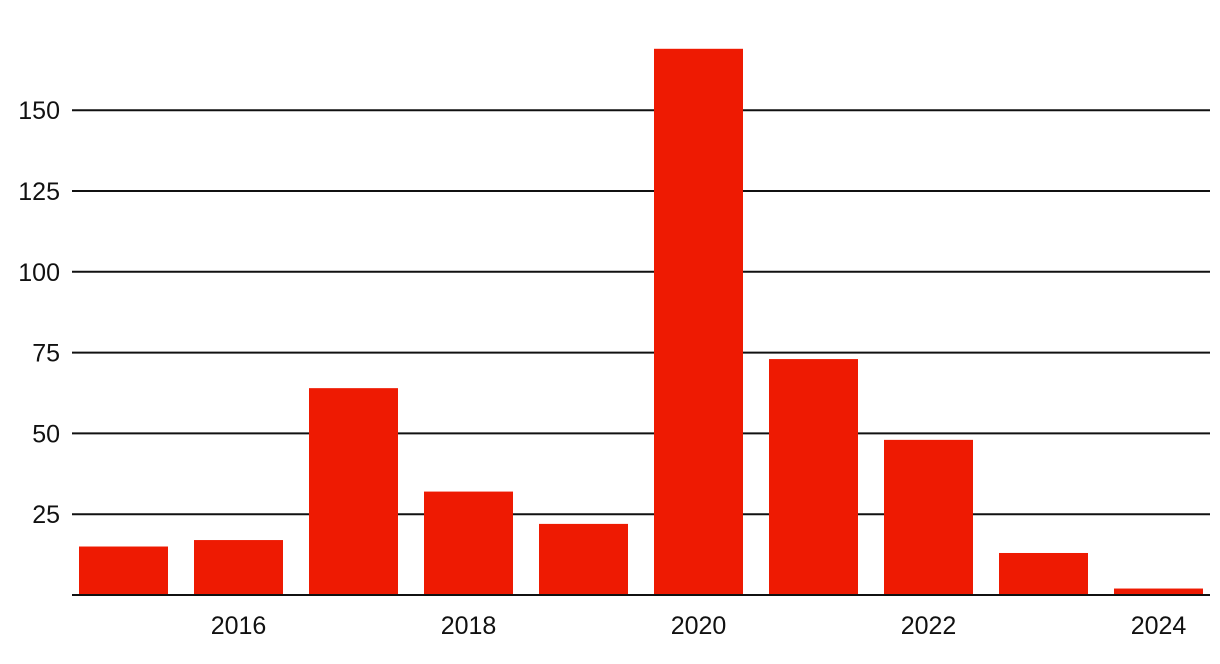 This screenshot has height=664, width=1220. What do you see at coordinates (469, 626) in the screenshot?
I see `x-tick-label: 2018` at bounding box center [469, 626].